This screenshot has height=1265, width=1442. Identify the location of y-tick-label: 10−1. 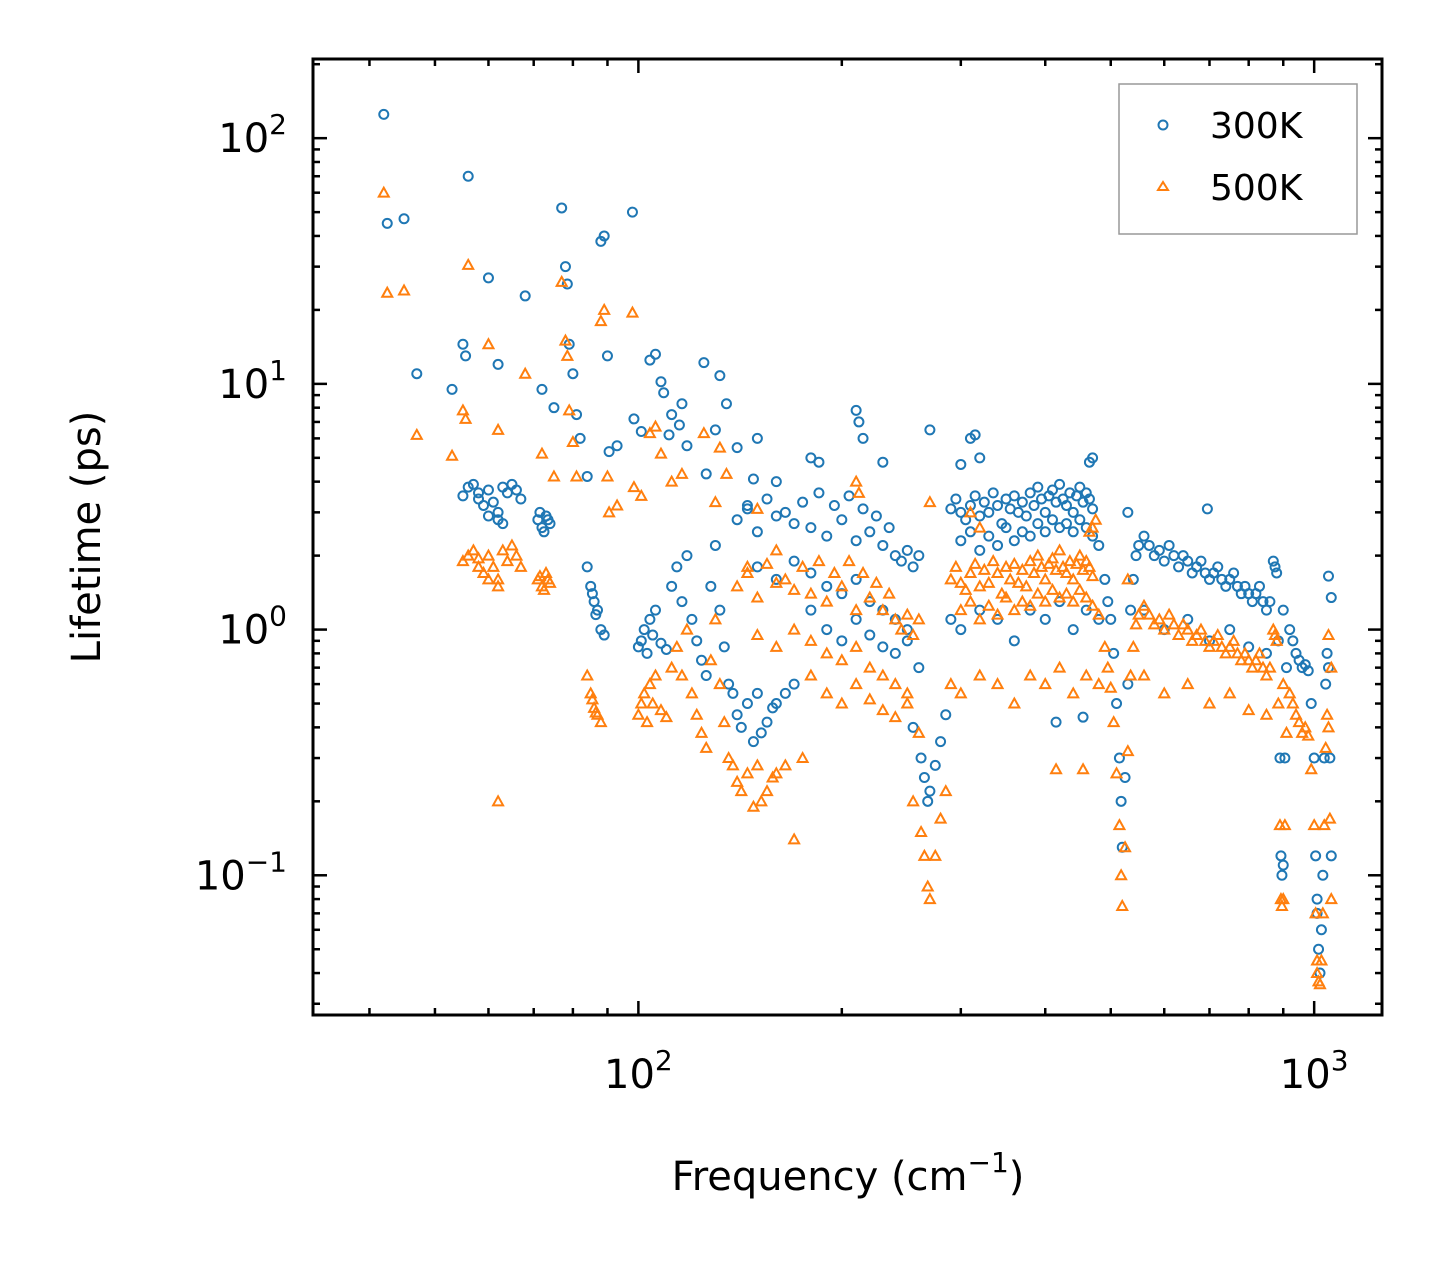
(241, 872).